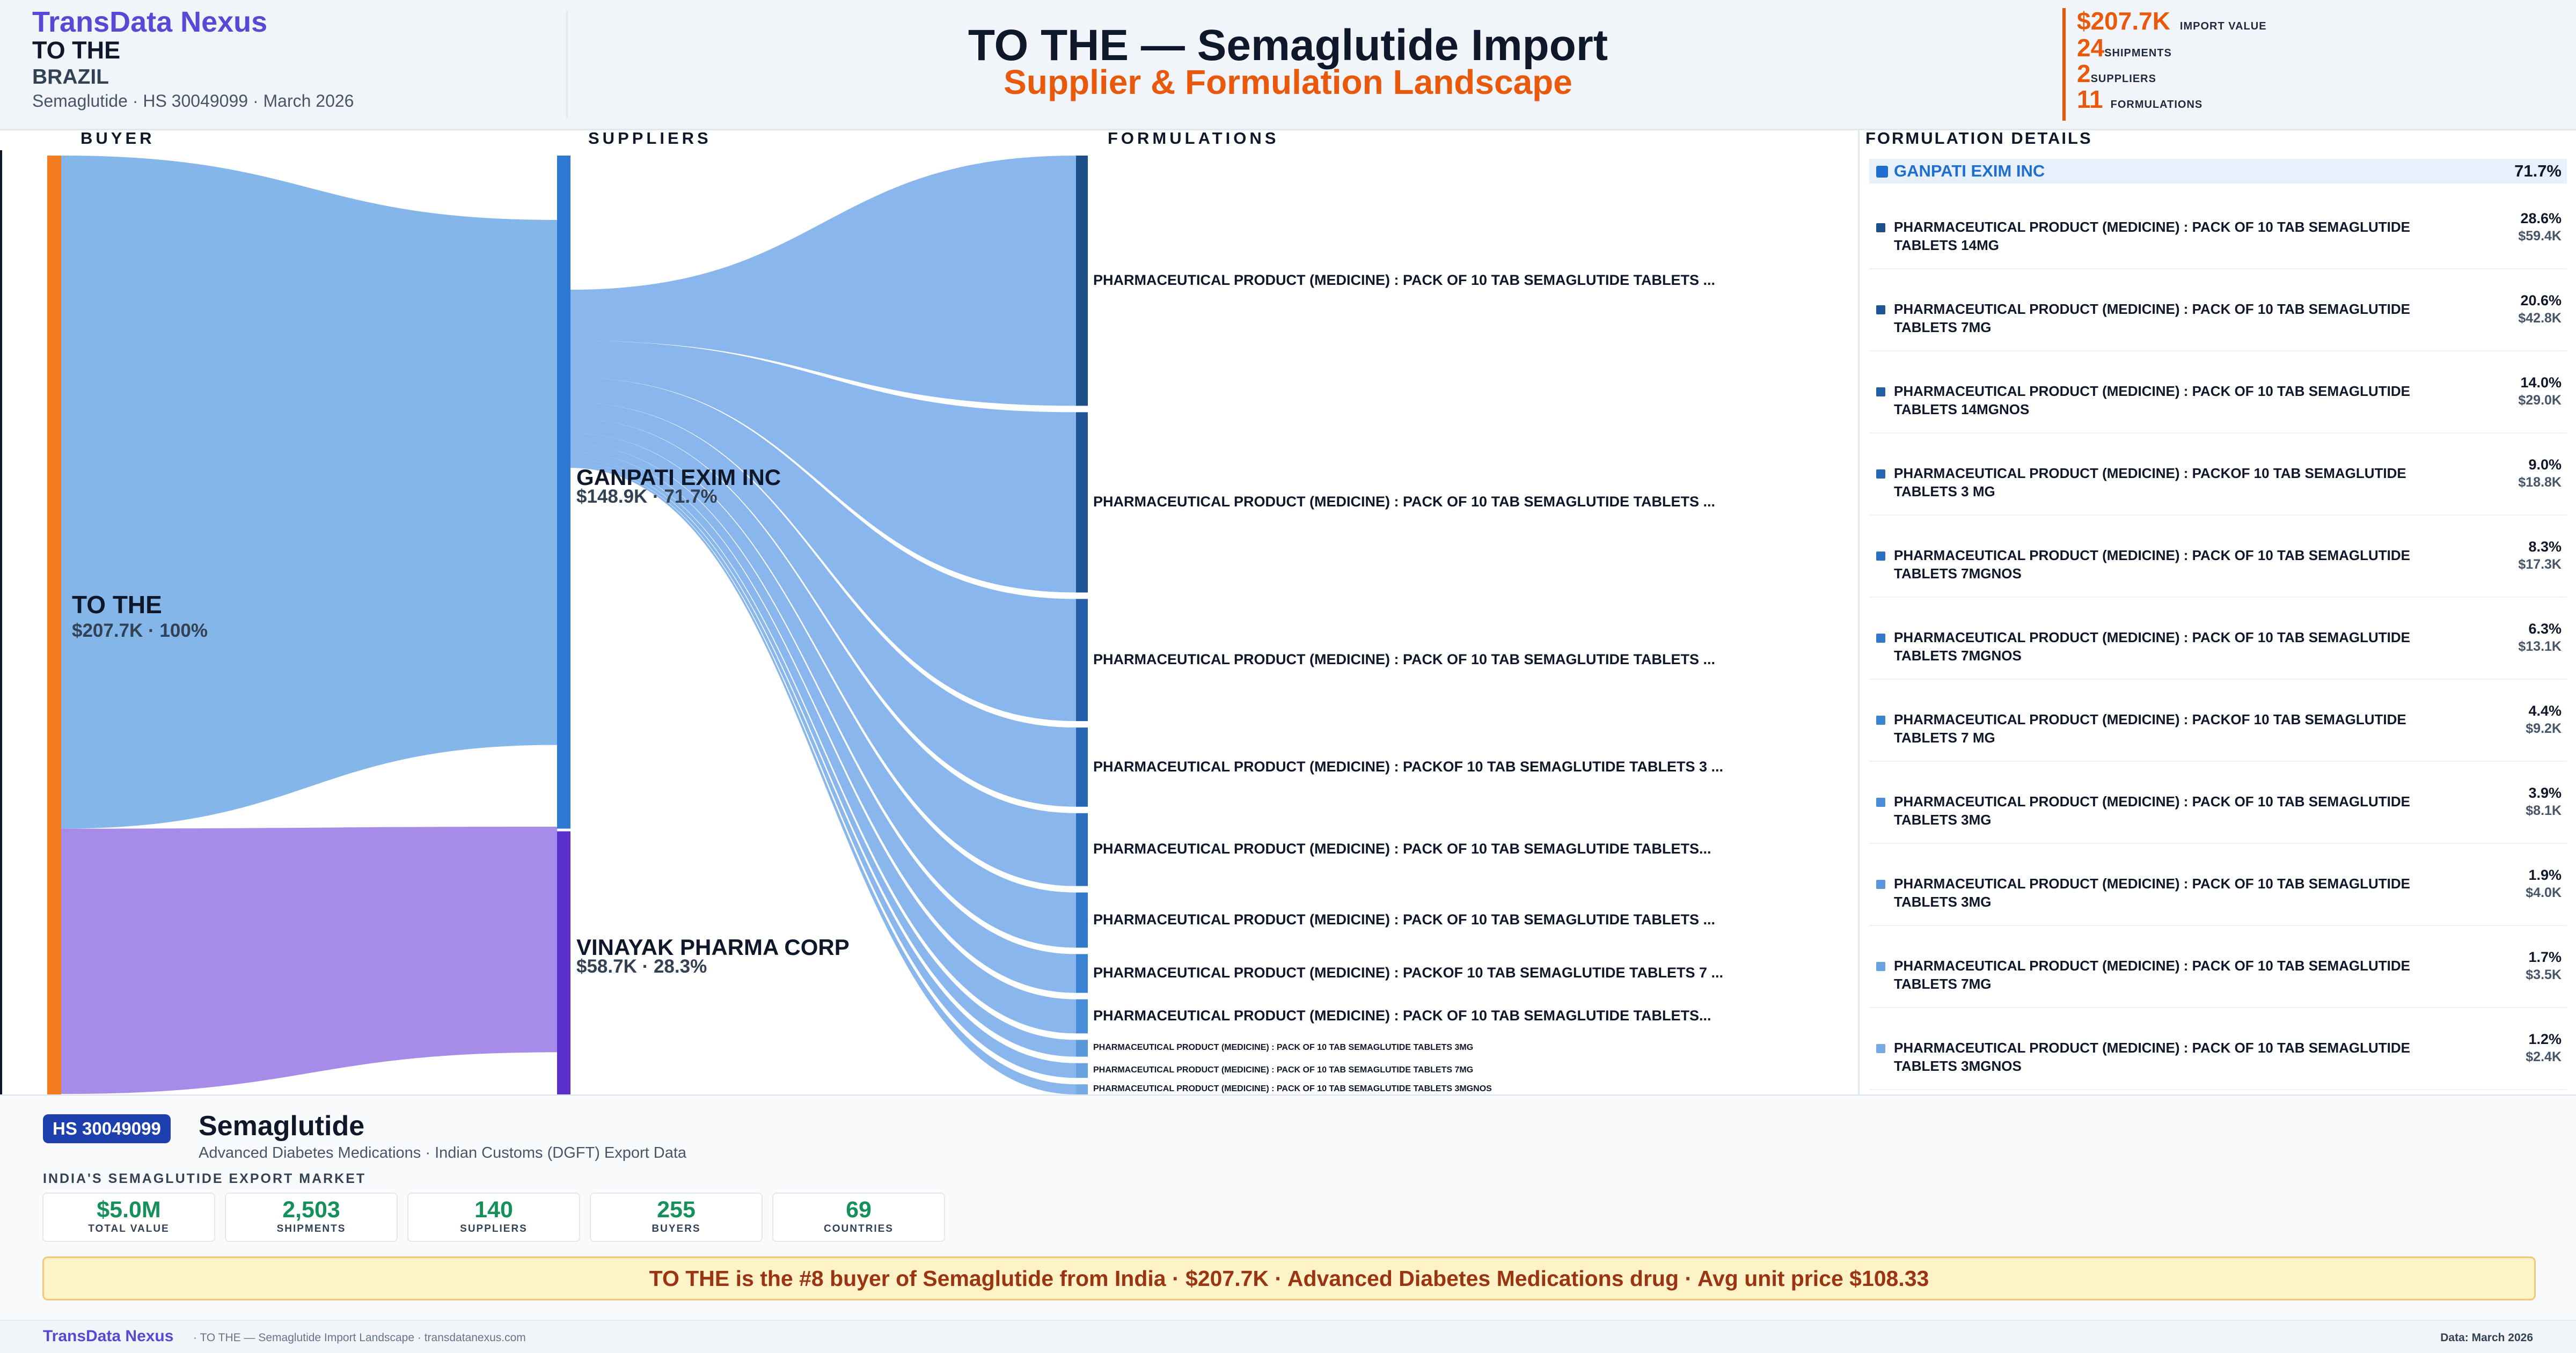  I want to click on details-formulation-pct: 14.0%, so click(2541, 382).